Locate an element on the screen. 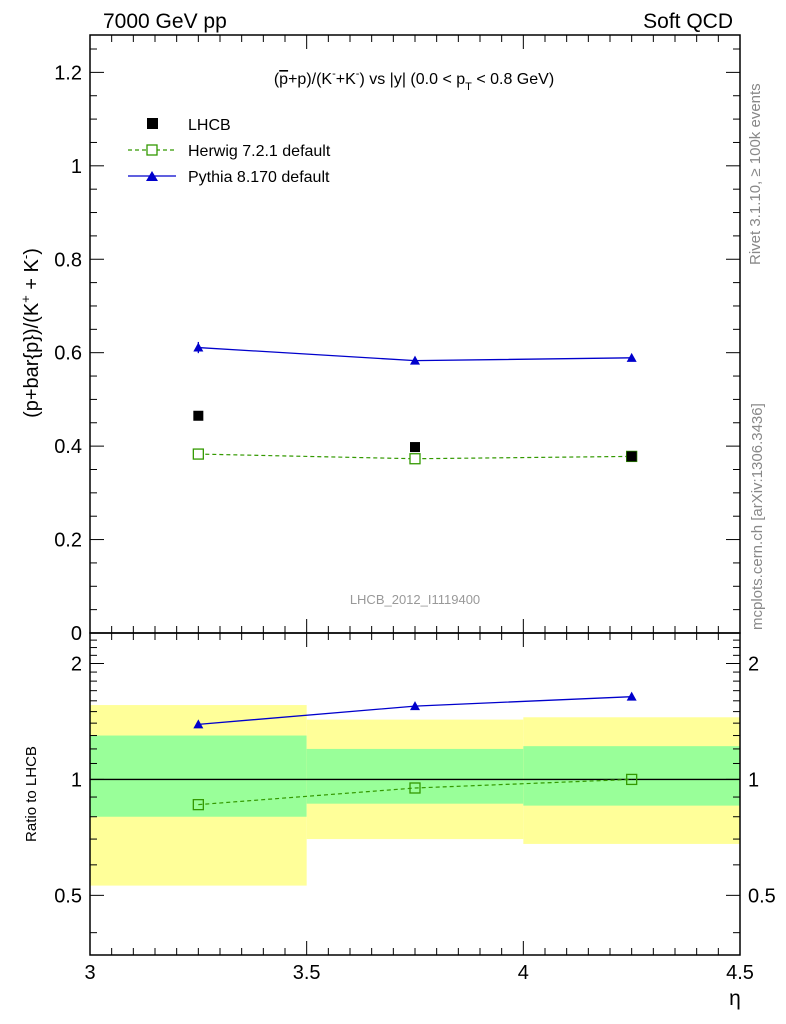 The image size is (786, 1024). ratio-y-tick-label-left: 0.5 is located at coordinates (68, 896).